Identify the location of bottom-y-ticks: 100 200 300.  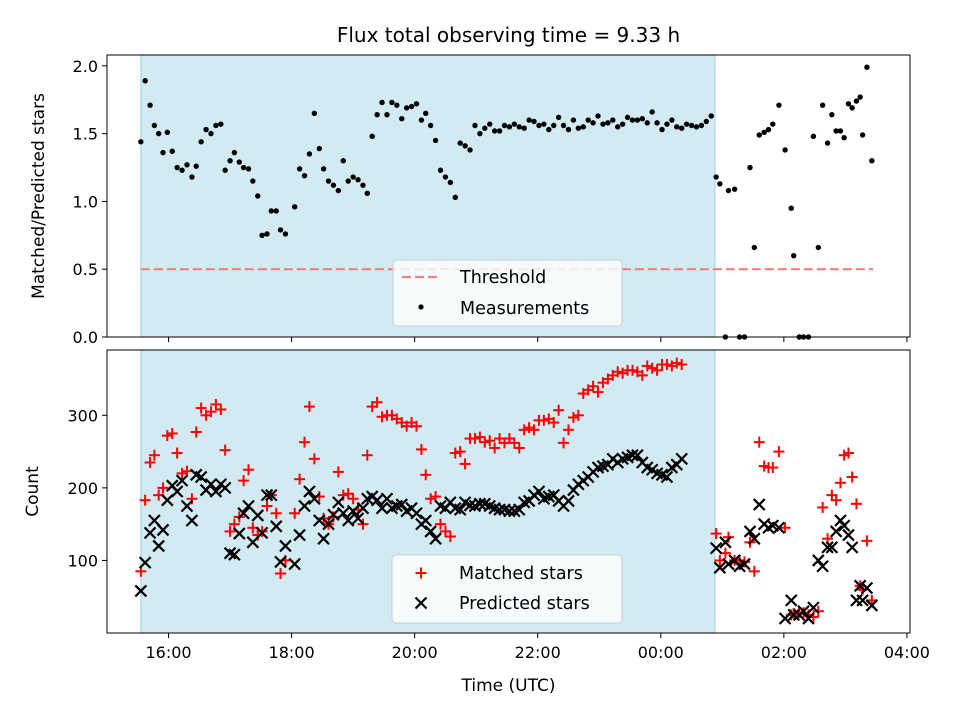
(87, 488).